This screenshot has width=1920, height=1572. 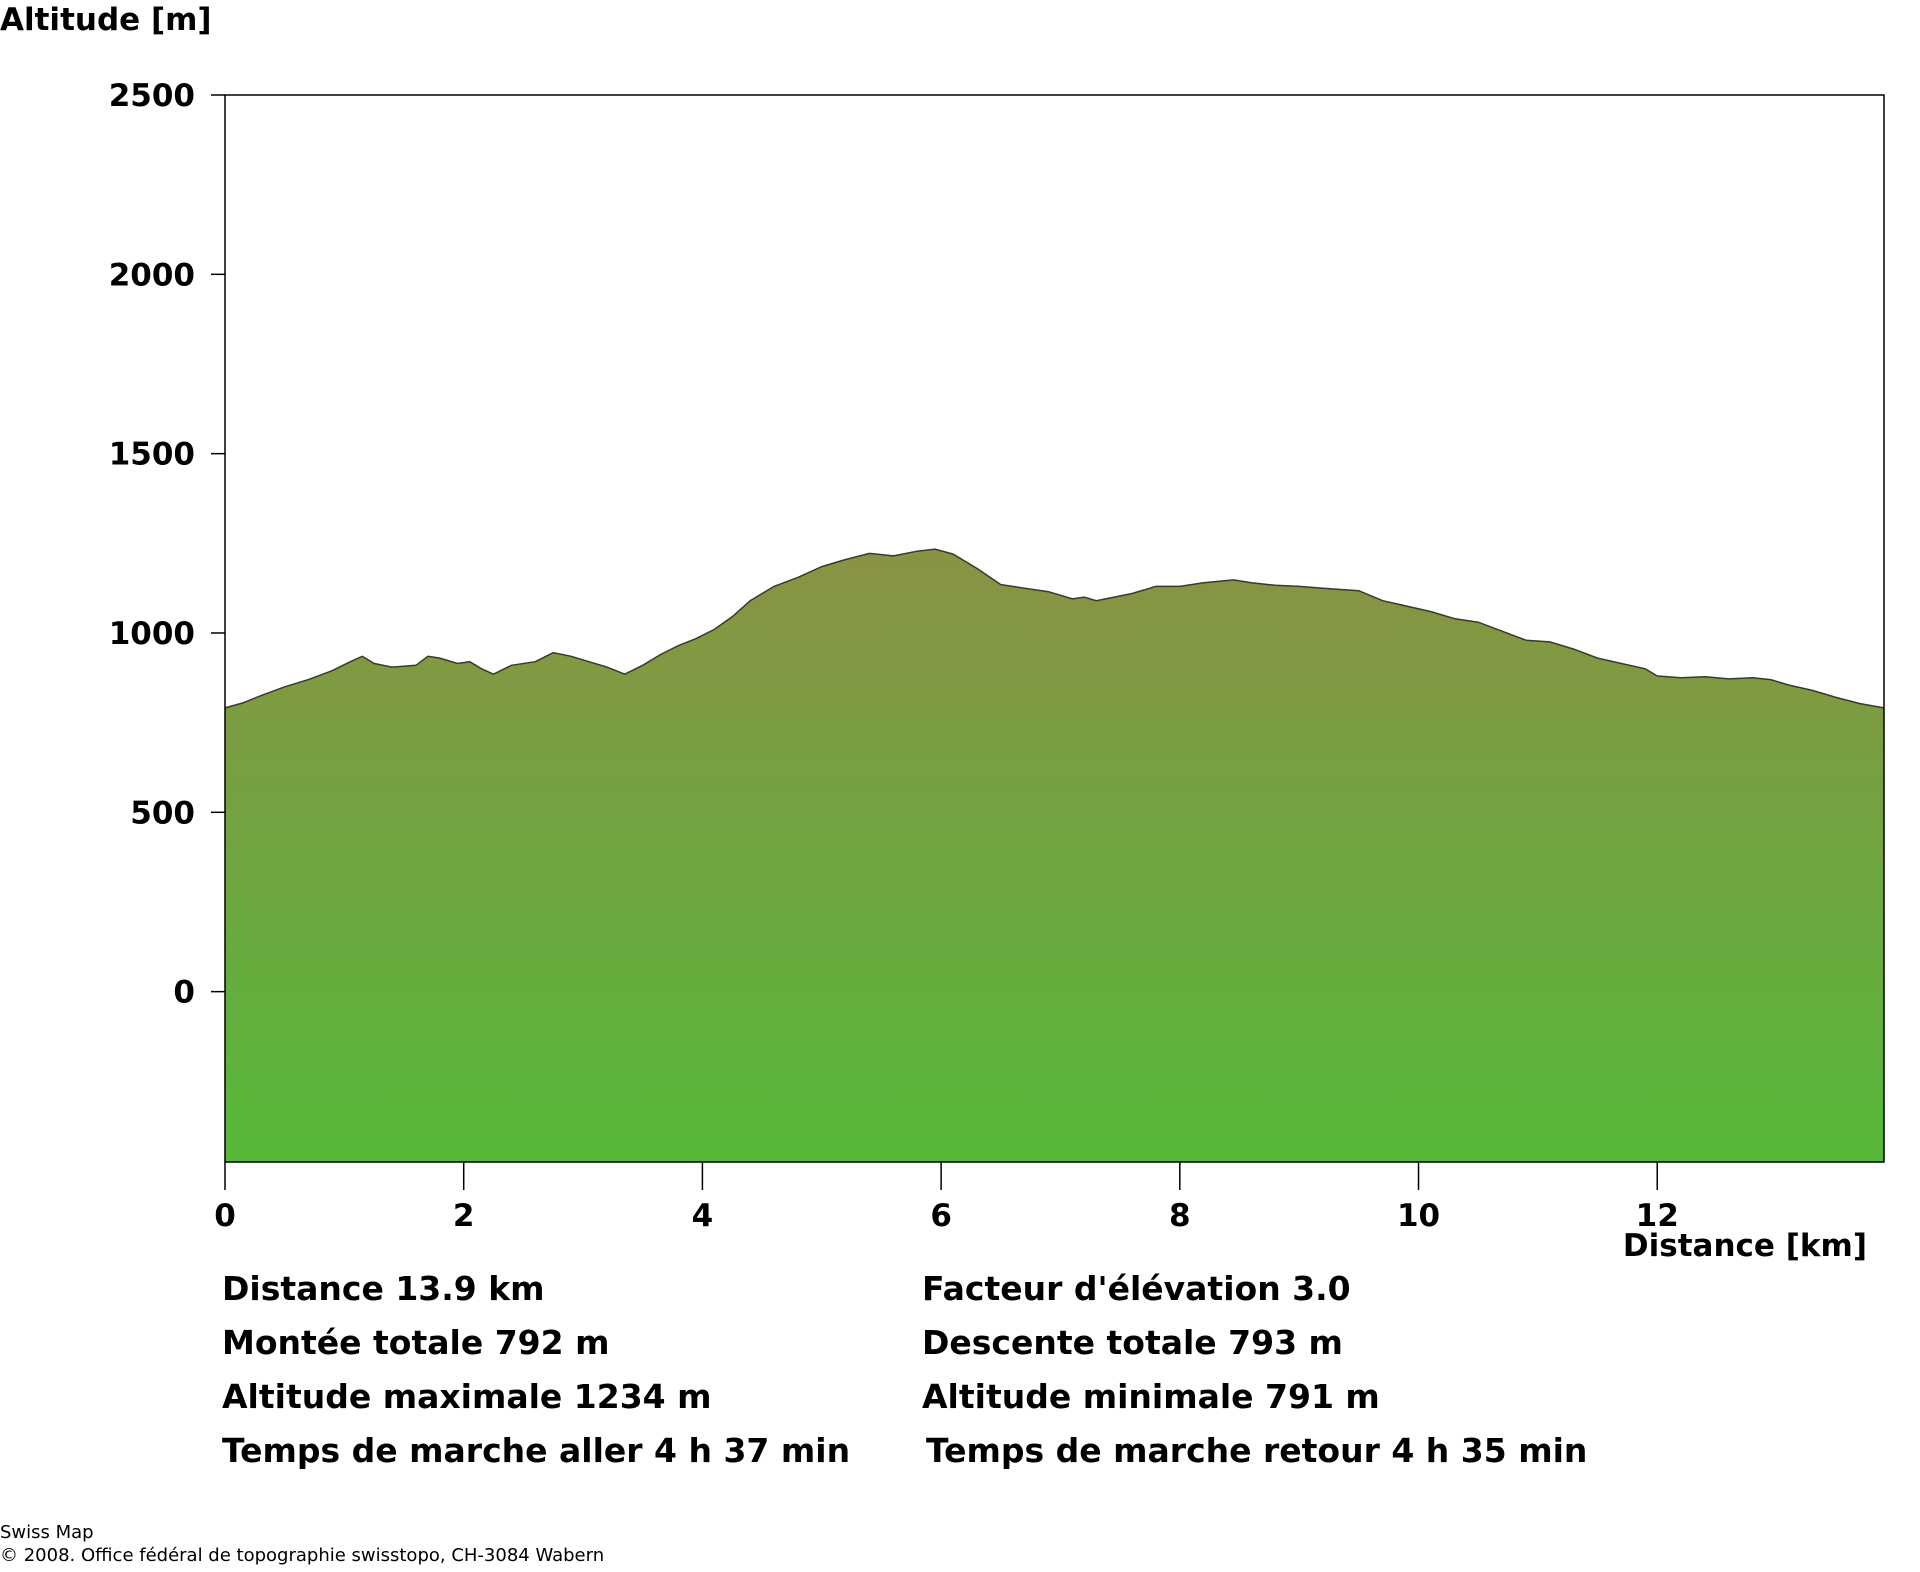 I want to click on y-tick-label: 0, so click(x=184, y=993).